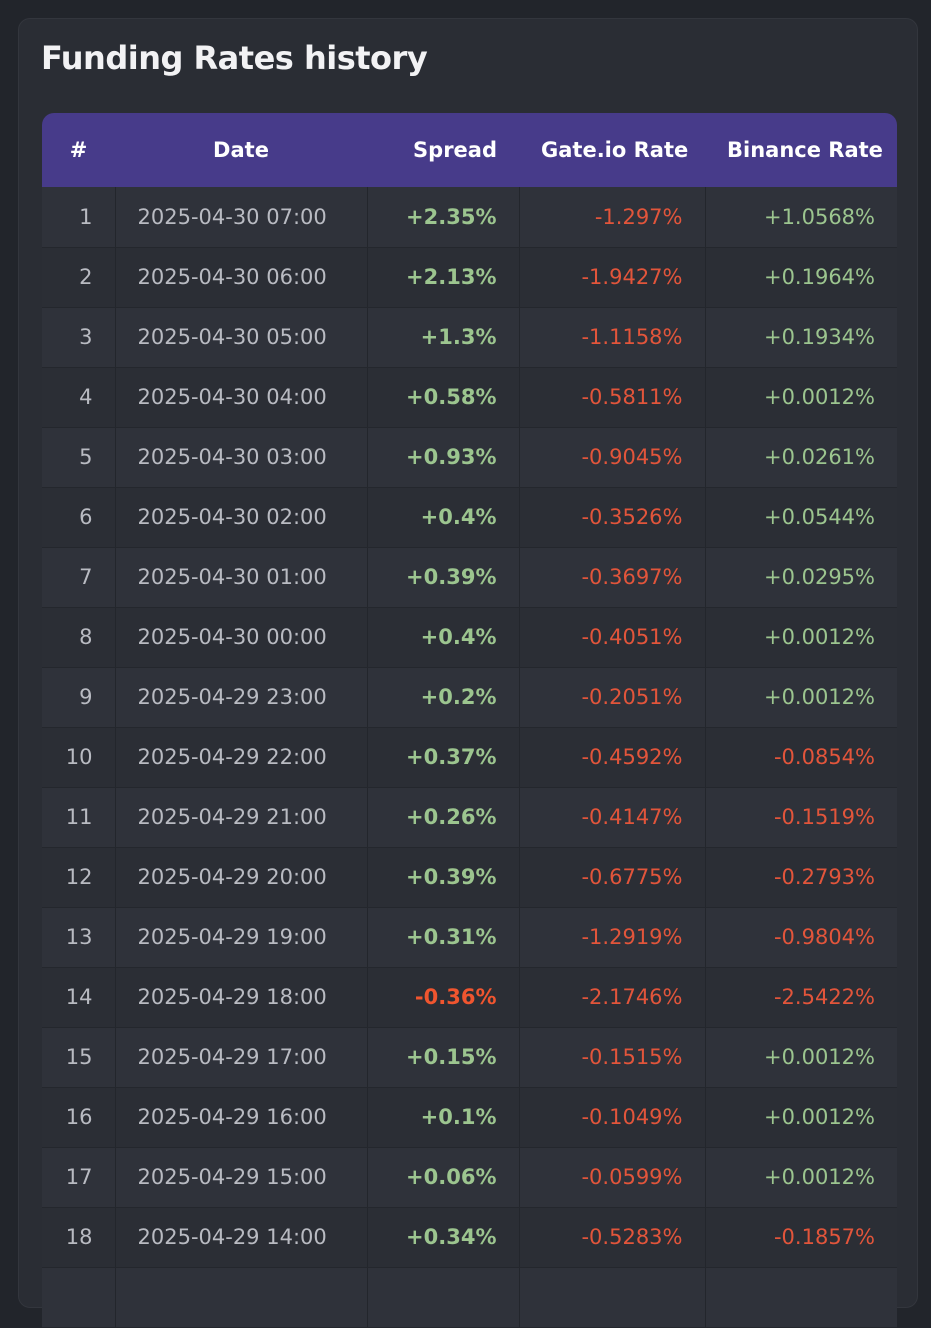 The width and height of the screenshot is (931, 1328). Describe the element at coordinates (79, 277) in the screenshot. I see `row-index: 2` at that location.